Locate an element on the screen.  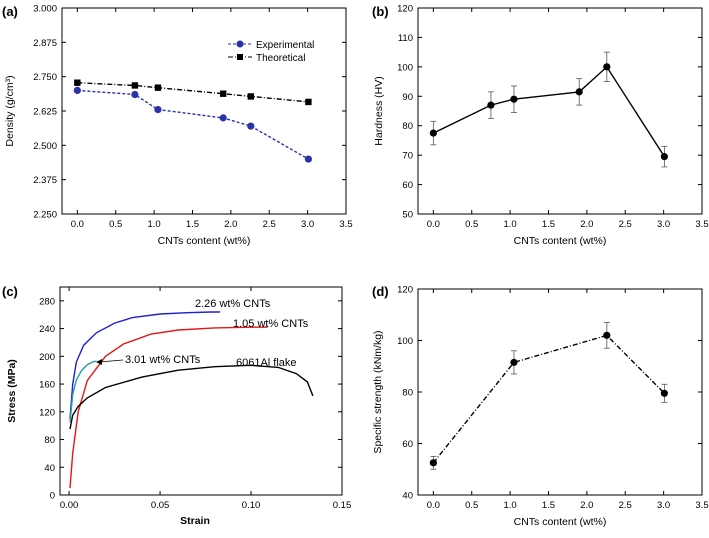
x-tick-label: 1.5 is located at coordinates (548, 505).